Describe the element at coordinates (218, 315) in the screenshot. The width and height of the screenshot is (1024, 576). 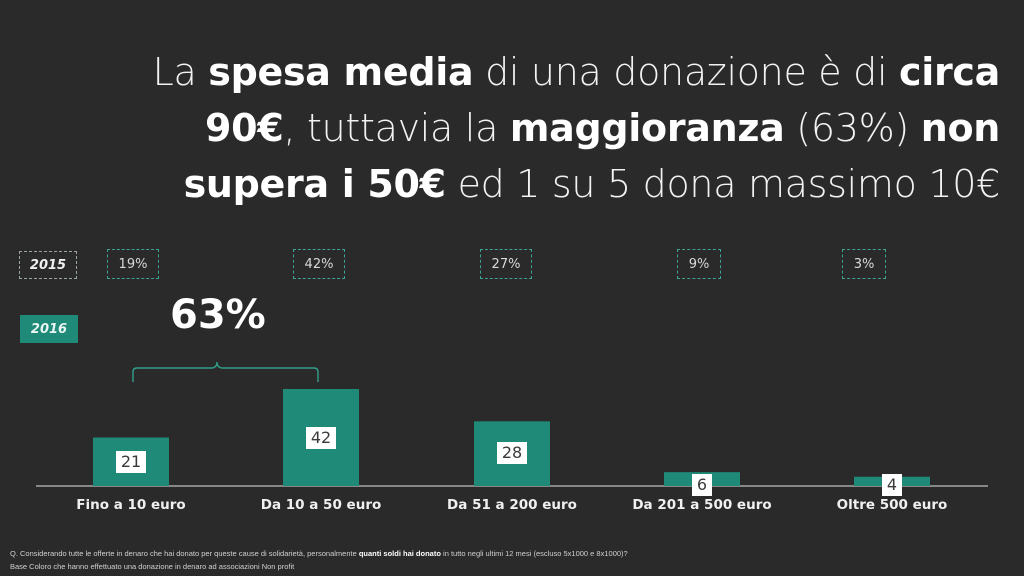
I see `bracket-total-label: 63%` at that location.